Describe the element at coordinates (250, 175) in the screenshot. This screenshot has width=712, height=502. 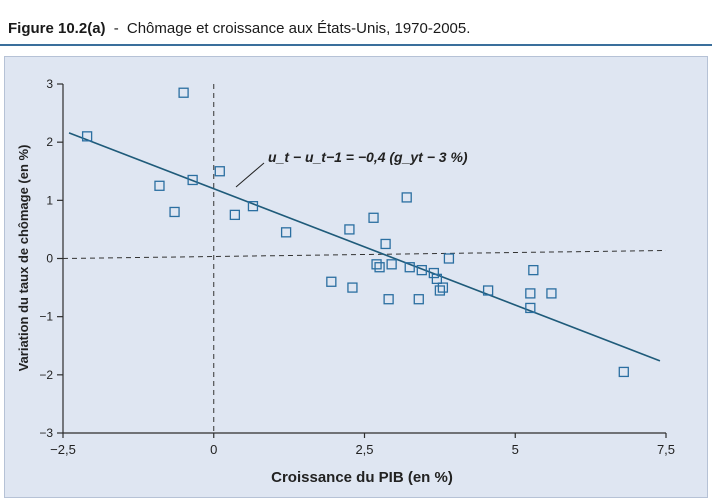
I see `regression-label-leader` at that location.